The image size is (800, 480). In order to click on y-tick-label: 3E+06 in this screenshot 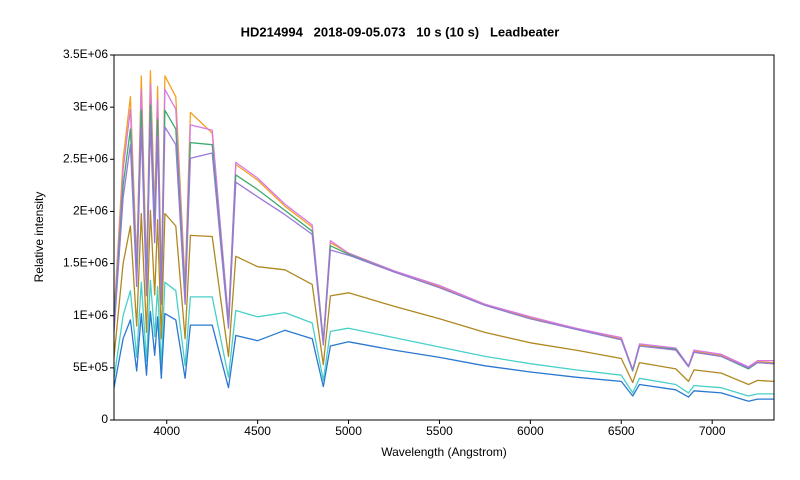, I will do `click(90, 106)`.